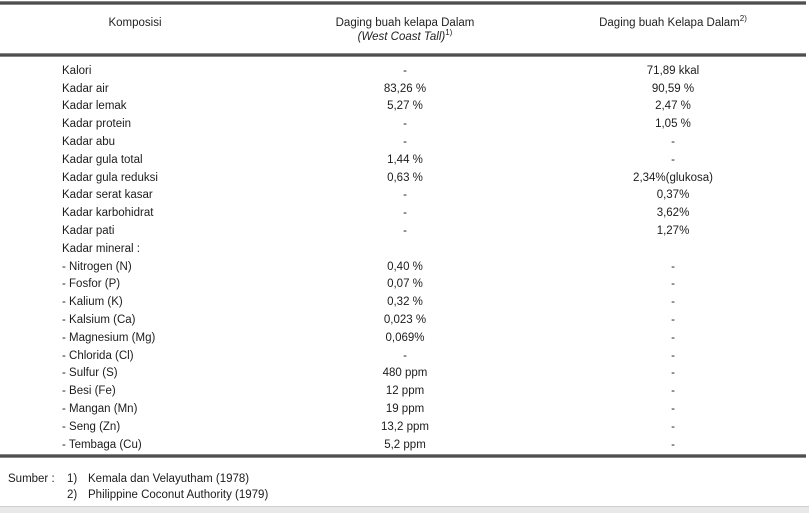  What do you see at coordinates (404, 71) in the screenshot?
I see `table-row: Kalori - 71,89 kkal` at bounding box center [404, 71].